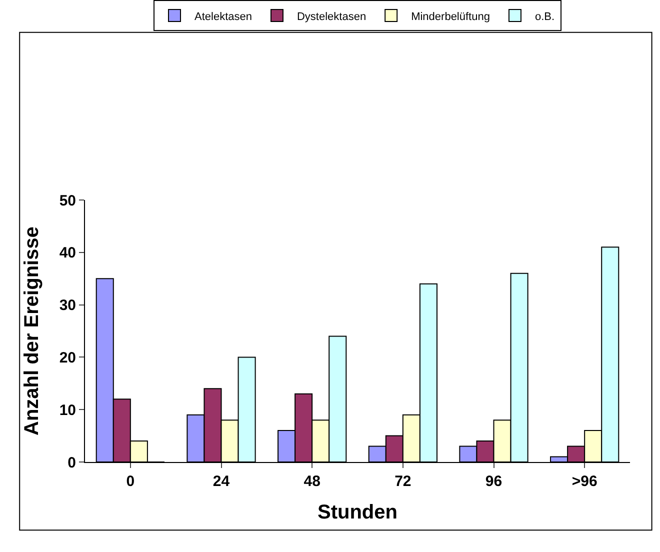 The width and height of the screenshot is (660, 552). I want to click on legend-label: Dystelektasen, so click(331, 16).